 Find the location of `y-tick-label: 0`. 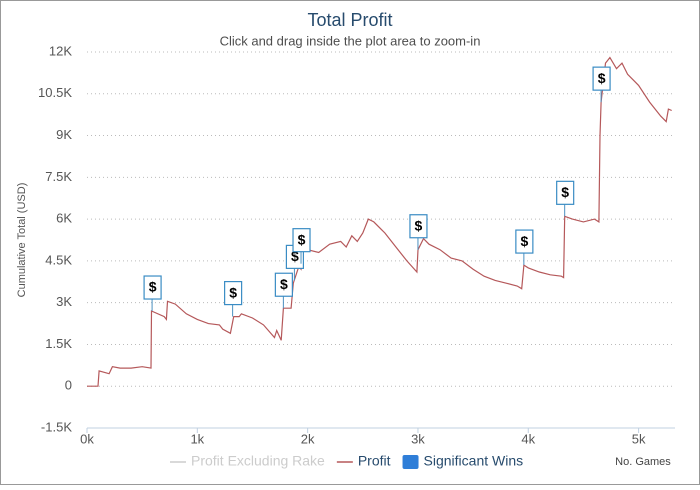

y-tick-label: 0 is located at coordinates (68, 385).